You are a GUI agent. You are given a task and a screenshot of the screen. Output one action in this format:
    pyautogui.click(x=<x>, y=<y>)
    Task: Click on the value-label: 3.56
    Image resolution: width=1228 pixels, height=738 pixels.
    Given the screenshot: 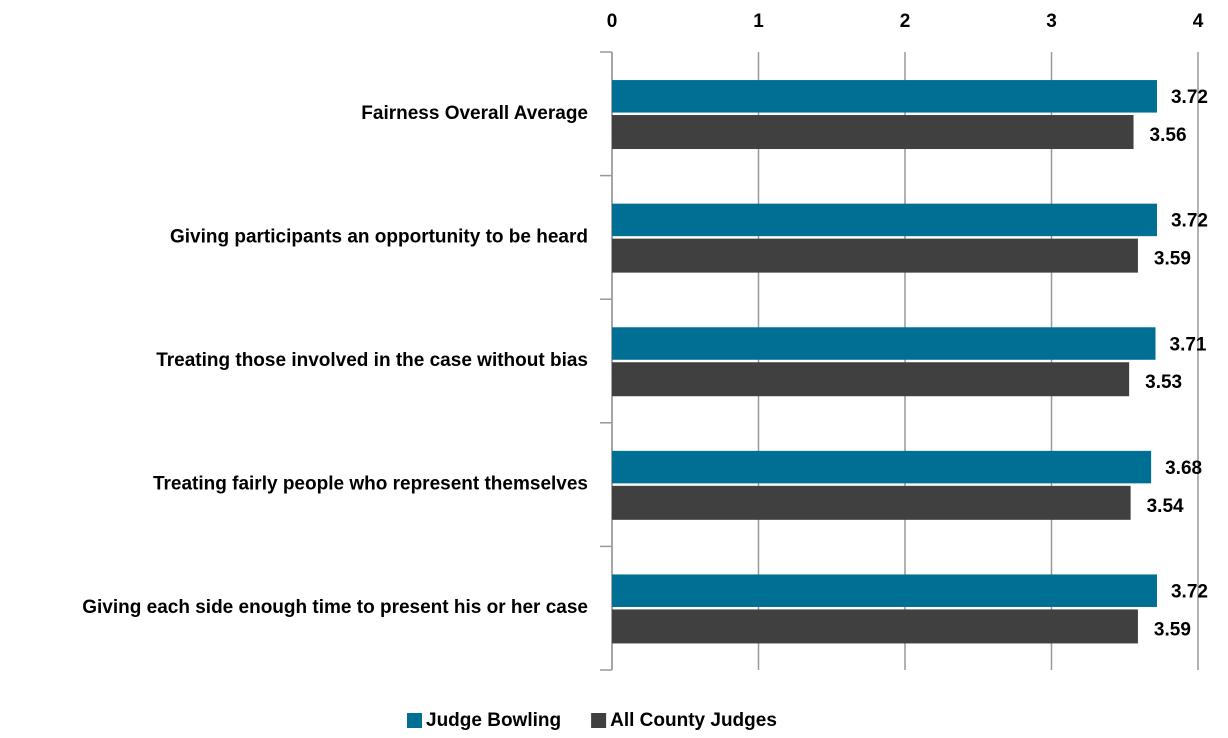 What is the action you would take?
    pyautogui.click(x=1168, y=135)
    